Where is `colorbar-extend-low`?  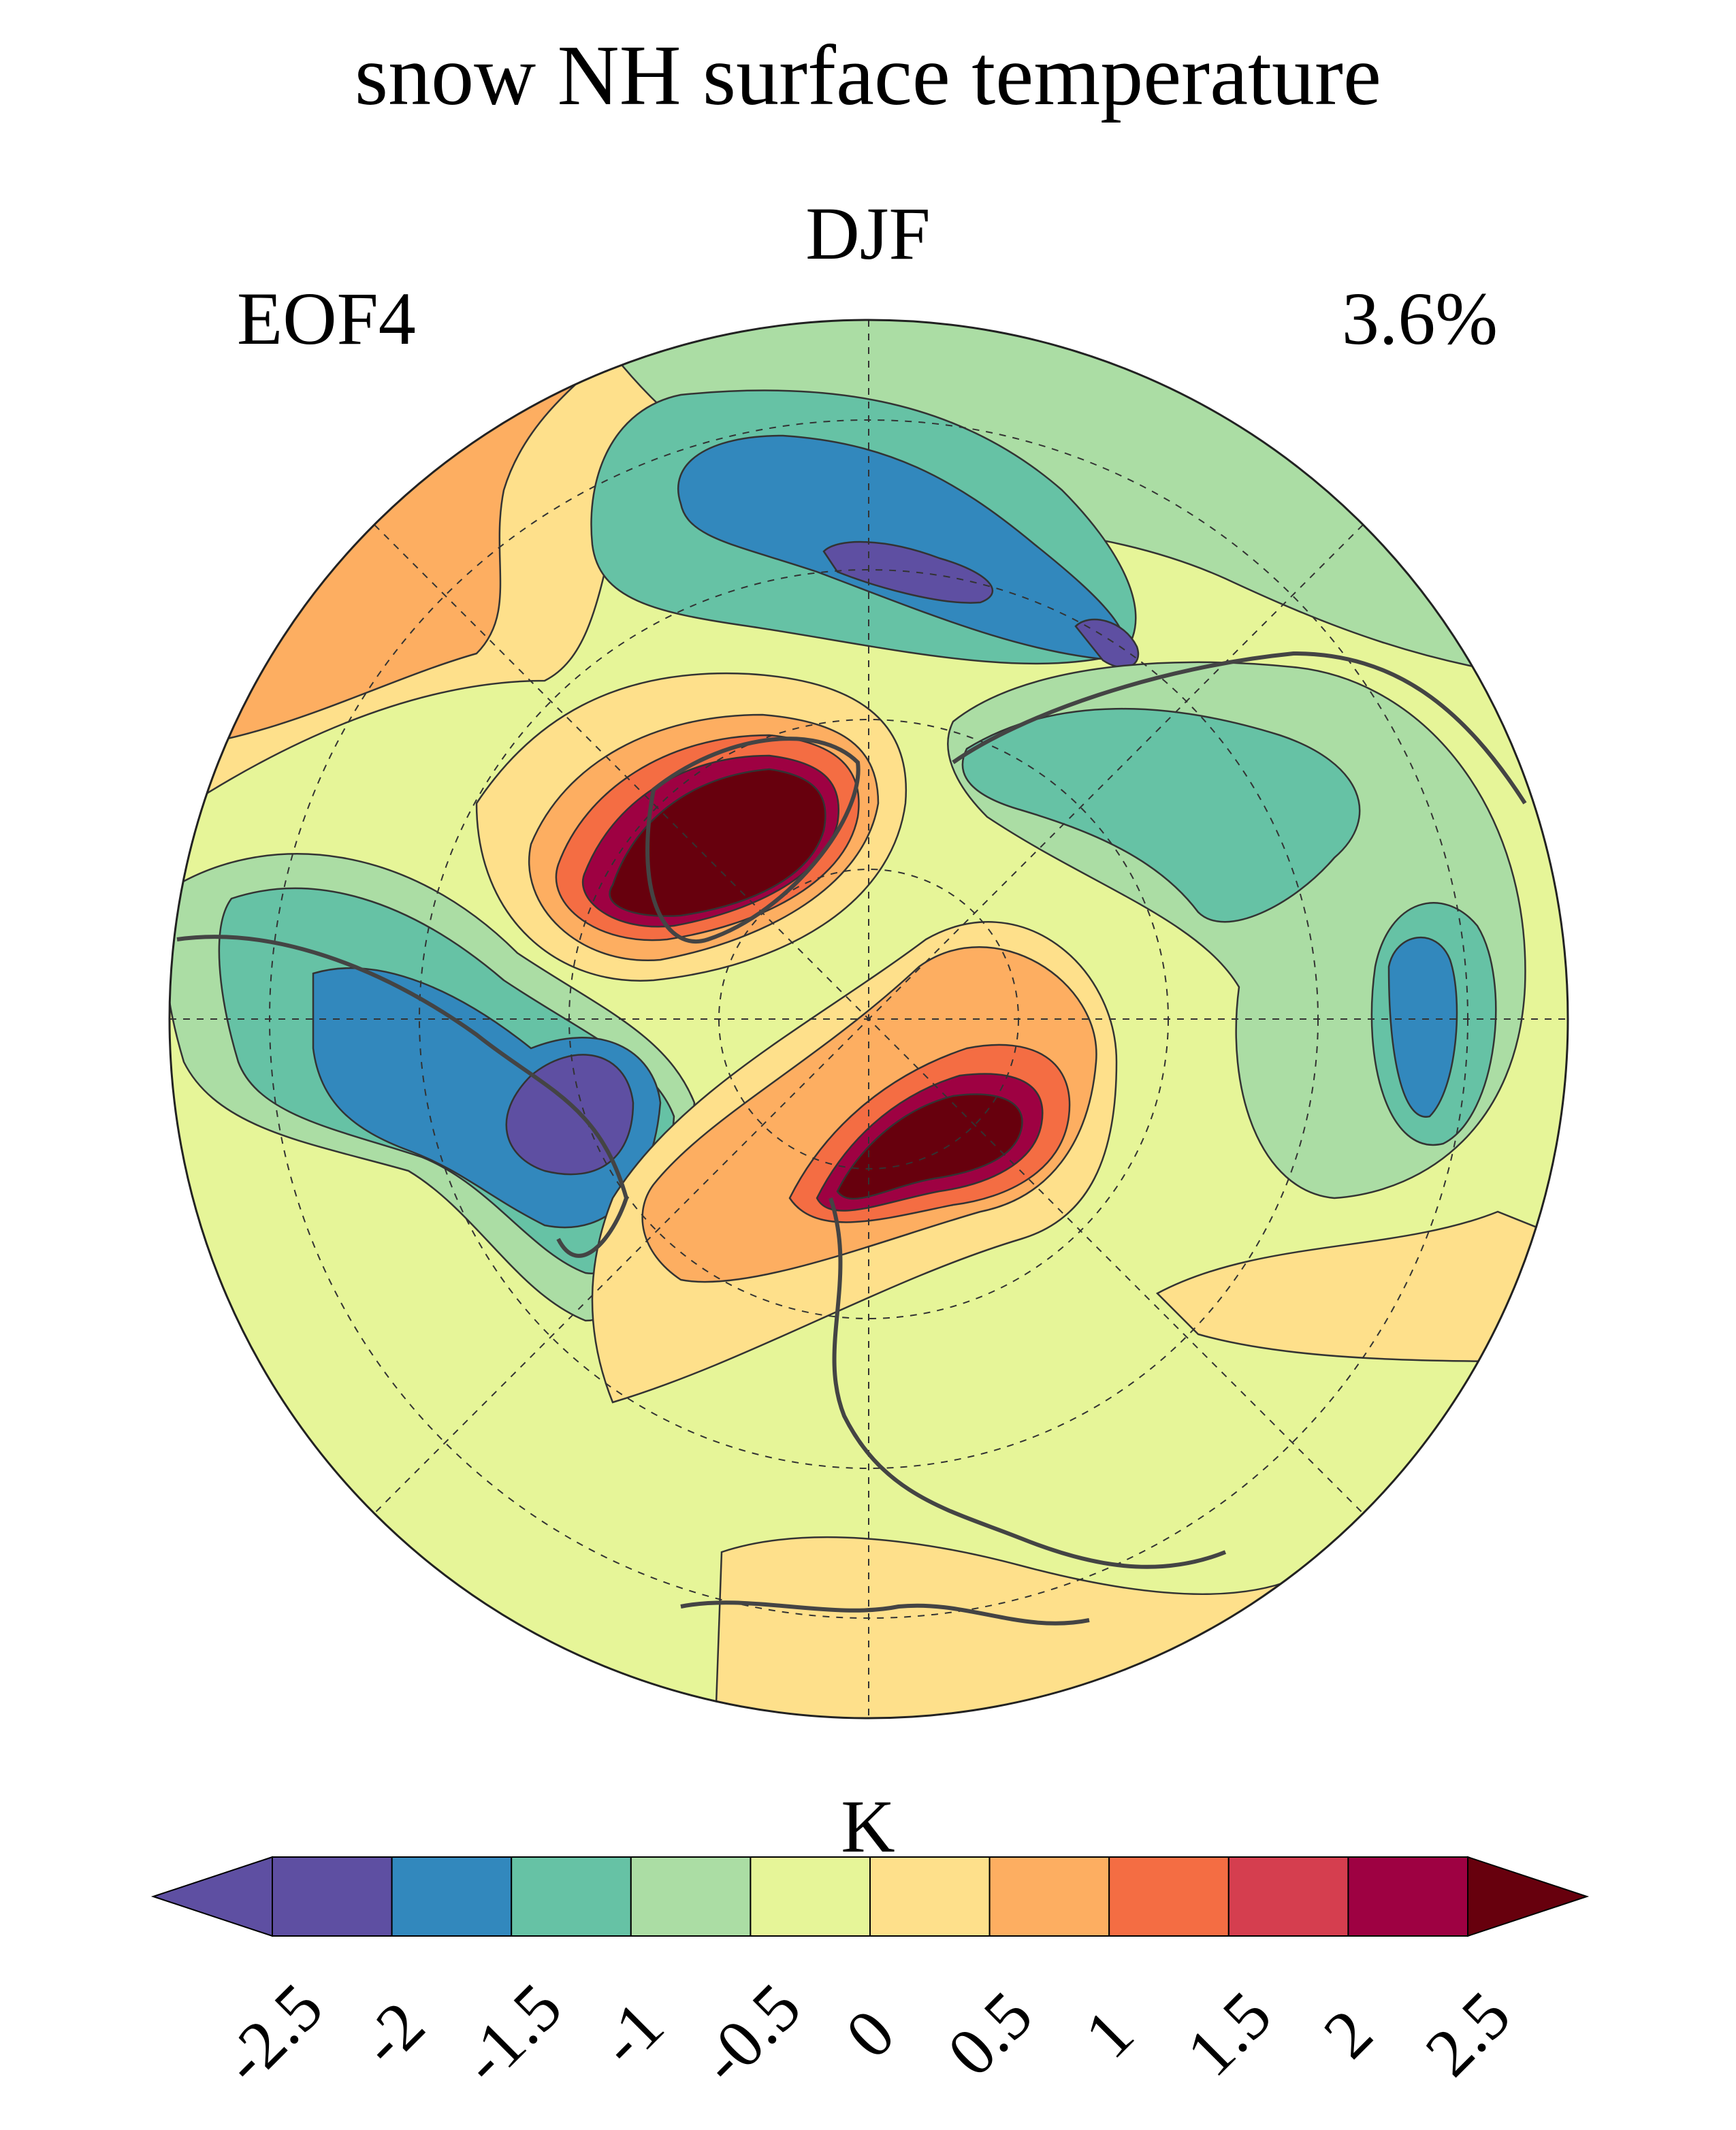 colorbar-extend-low is located at coordinates (211, 1896).